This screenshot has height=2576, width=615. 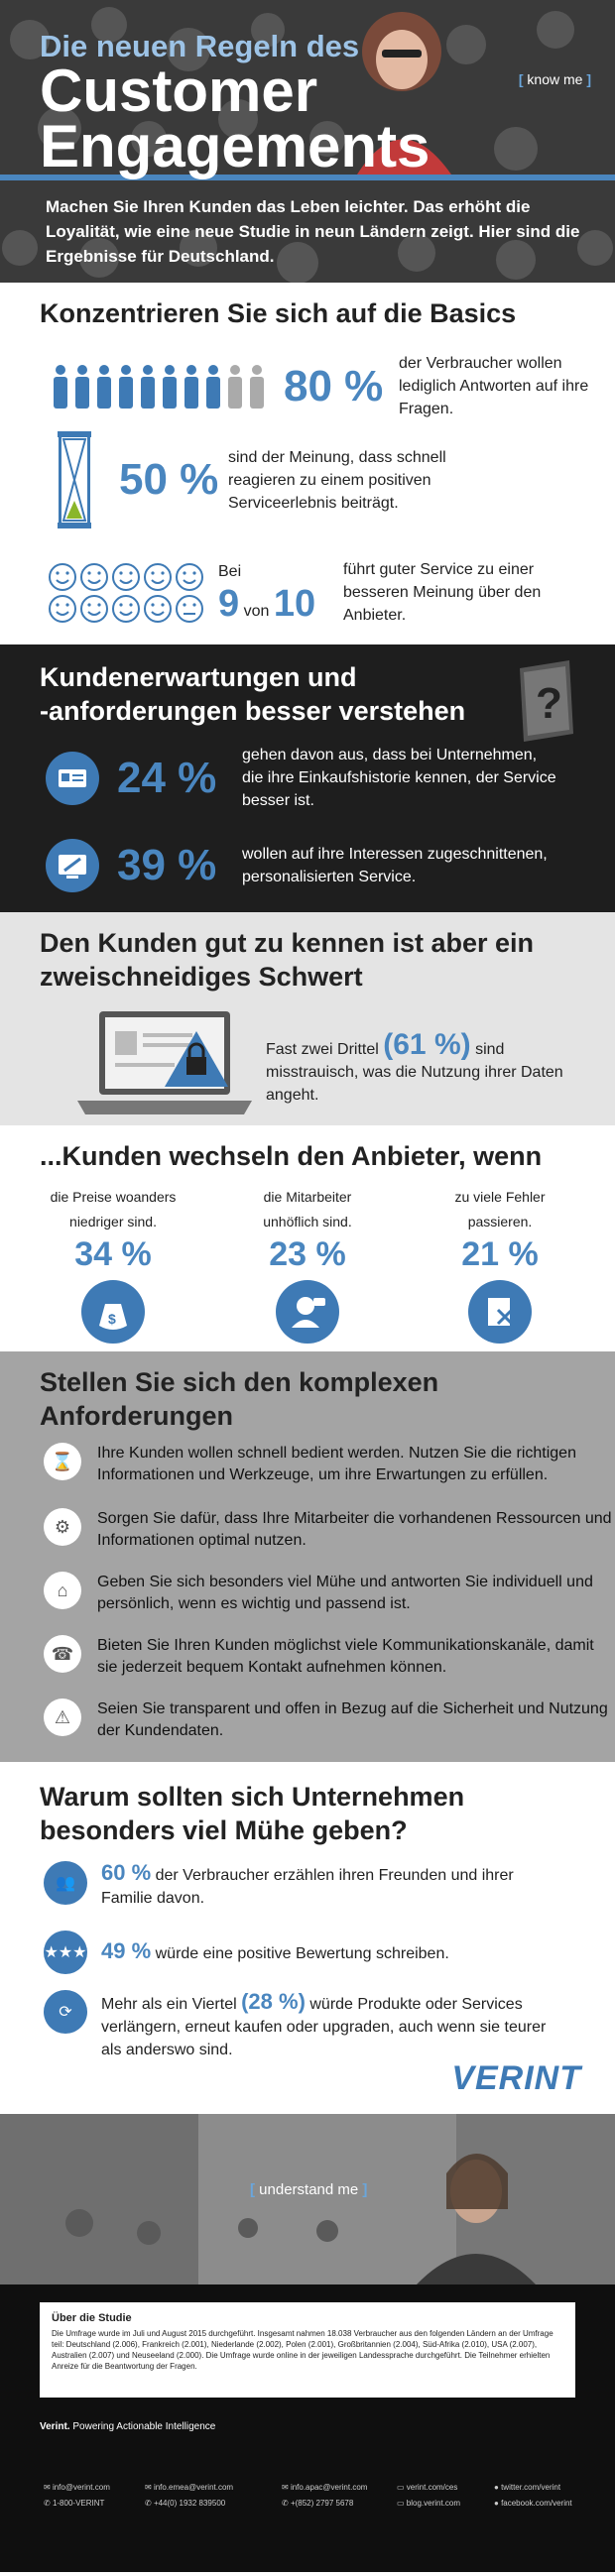 I want to click on smiley-icon-grid, so click(x=126, y=592).